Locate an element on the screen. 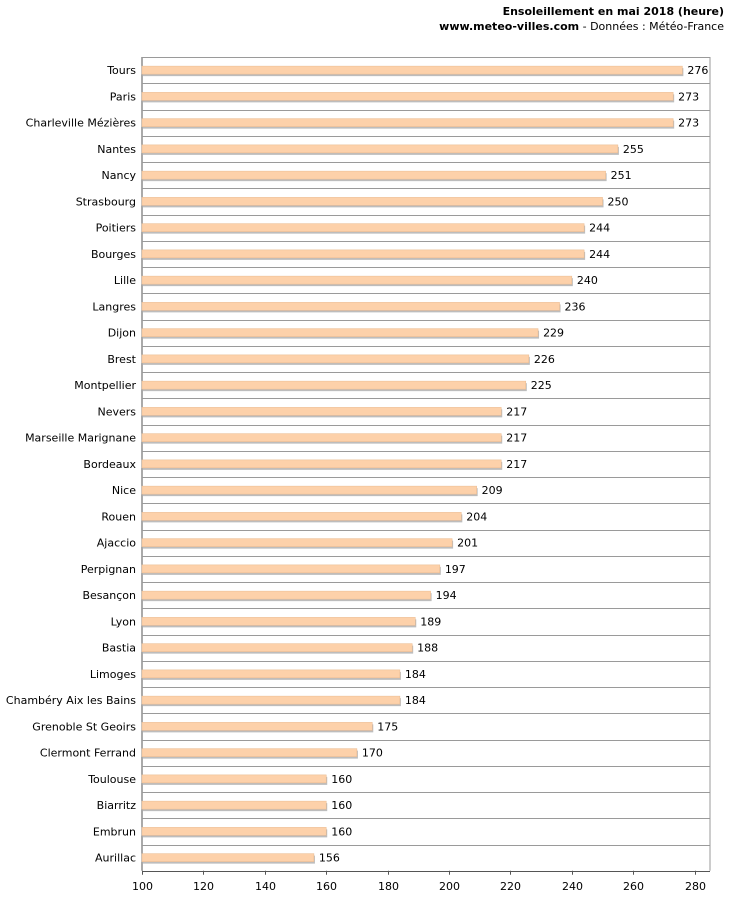 This screenshot has width=730, height=900. site-link: www.meteo-villes.com is located at coordinates (509, 26).